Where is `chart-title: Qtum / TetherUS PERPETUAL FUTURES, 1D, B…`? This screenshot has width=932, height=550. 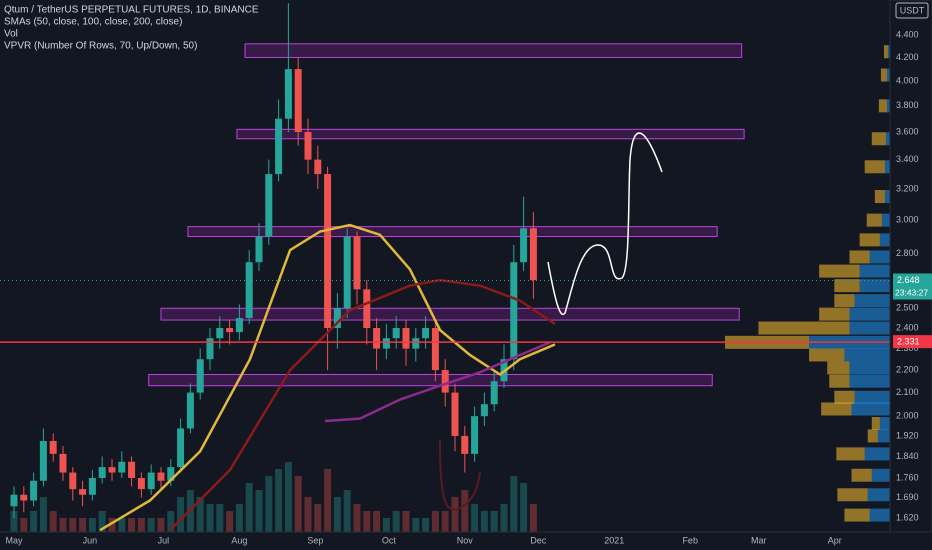
chart-title: Qtum / TetherUS PERPETUAL FUTURES, 1D, B… is located at coordinates (131, 10).